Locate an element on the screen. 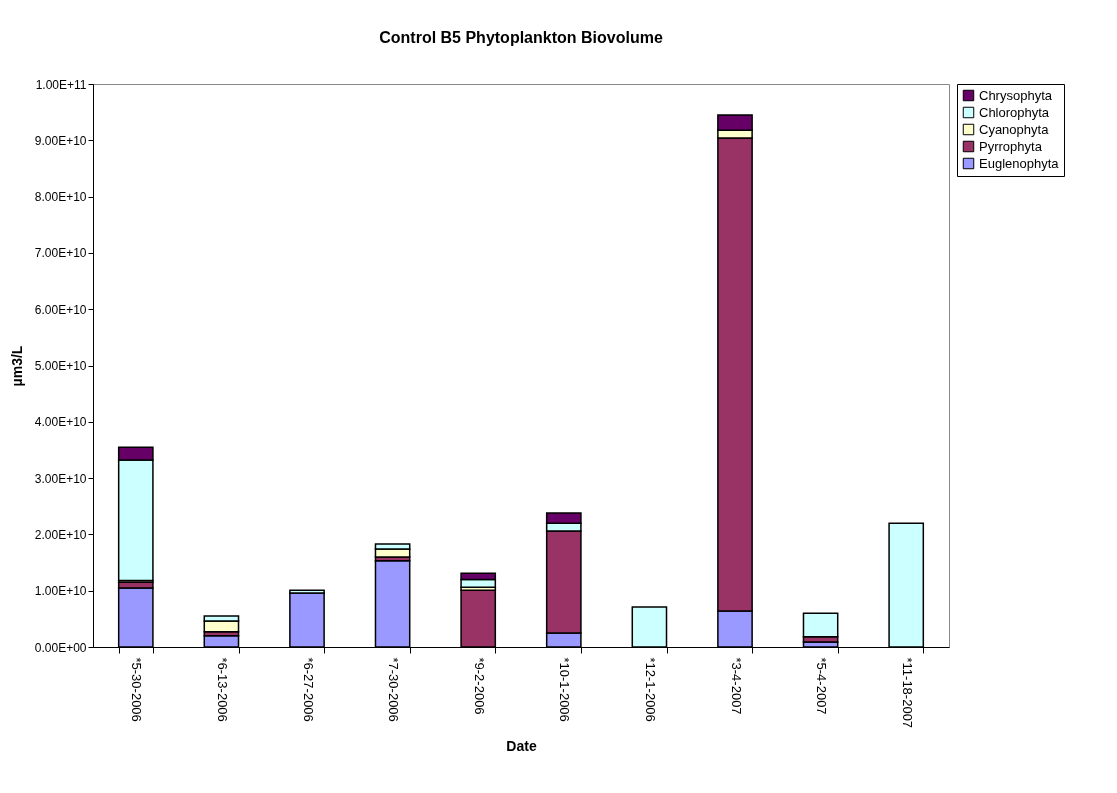 The image size is (1117, 793). y-tick-label: 0.00E+00 is located at coordinates (60, 647).